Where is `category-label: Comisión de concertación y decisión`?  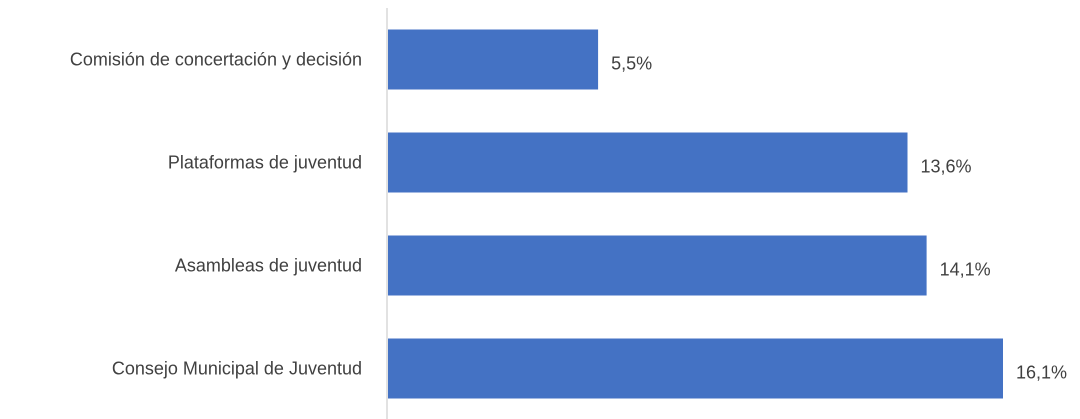 category-label: Comisión de concertación y decisión is located at coordinates (216, 60).